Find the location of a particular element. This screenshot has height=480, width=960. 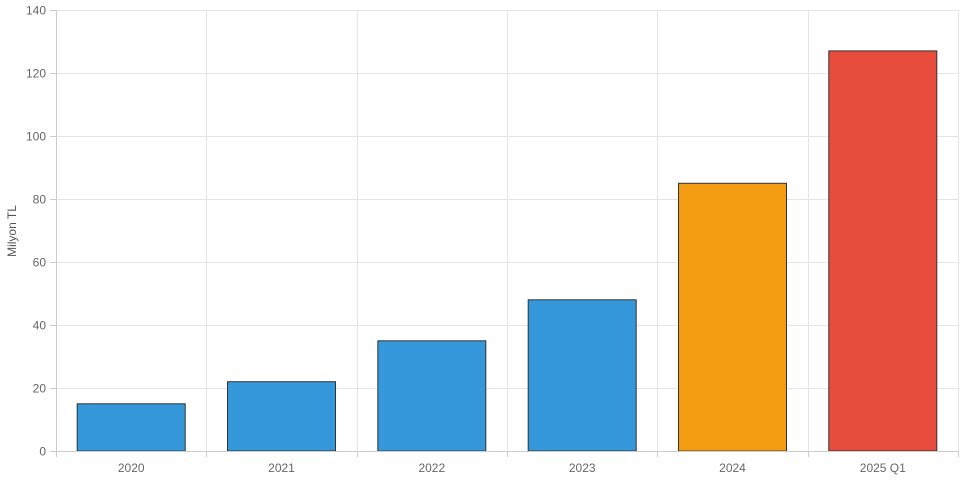

bar-2022 is located at coordinates (432, 396).